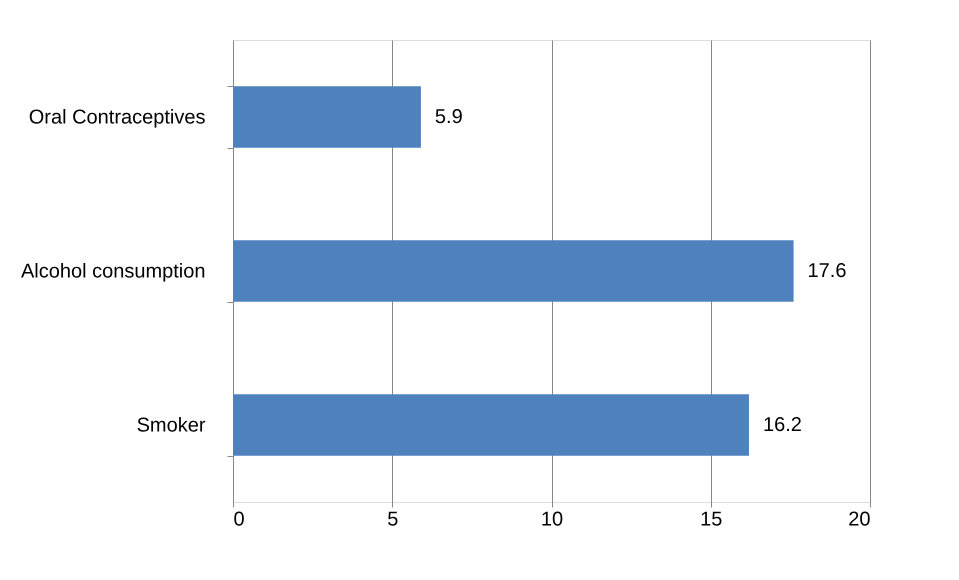 This screenshot has height=580, width=959. I want to click on data-label: 5.9, so click(448, 117).